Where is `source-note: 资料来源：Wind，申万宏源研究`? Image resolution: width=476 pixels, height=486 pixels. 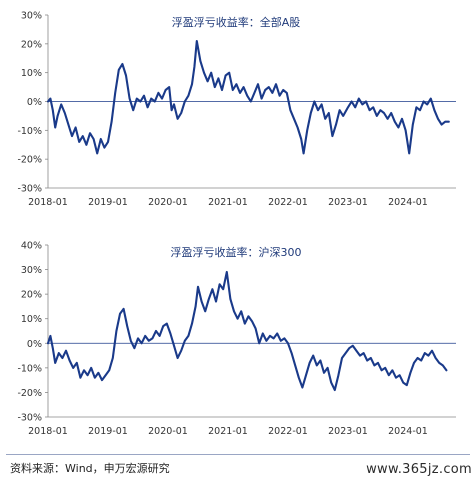 source-note: 资料来源：Wind，申万宏源研究 is located at coordinates (90, 468).